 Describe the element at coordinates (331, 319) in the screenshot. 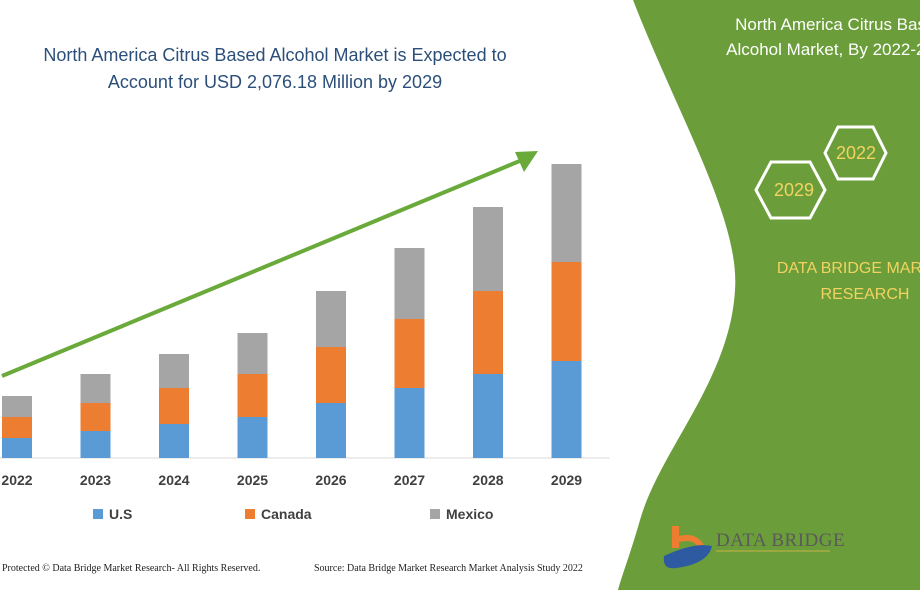

I see `bar-mexico-2026` at that location.